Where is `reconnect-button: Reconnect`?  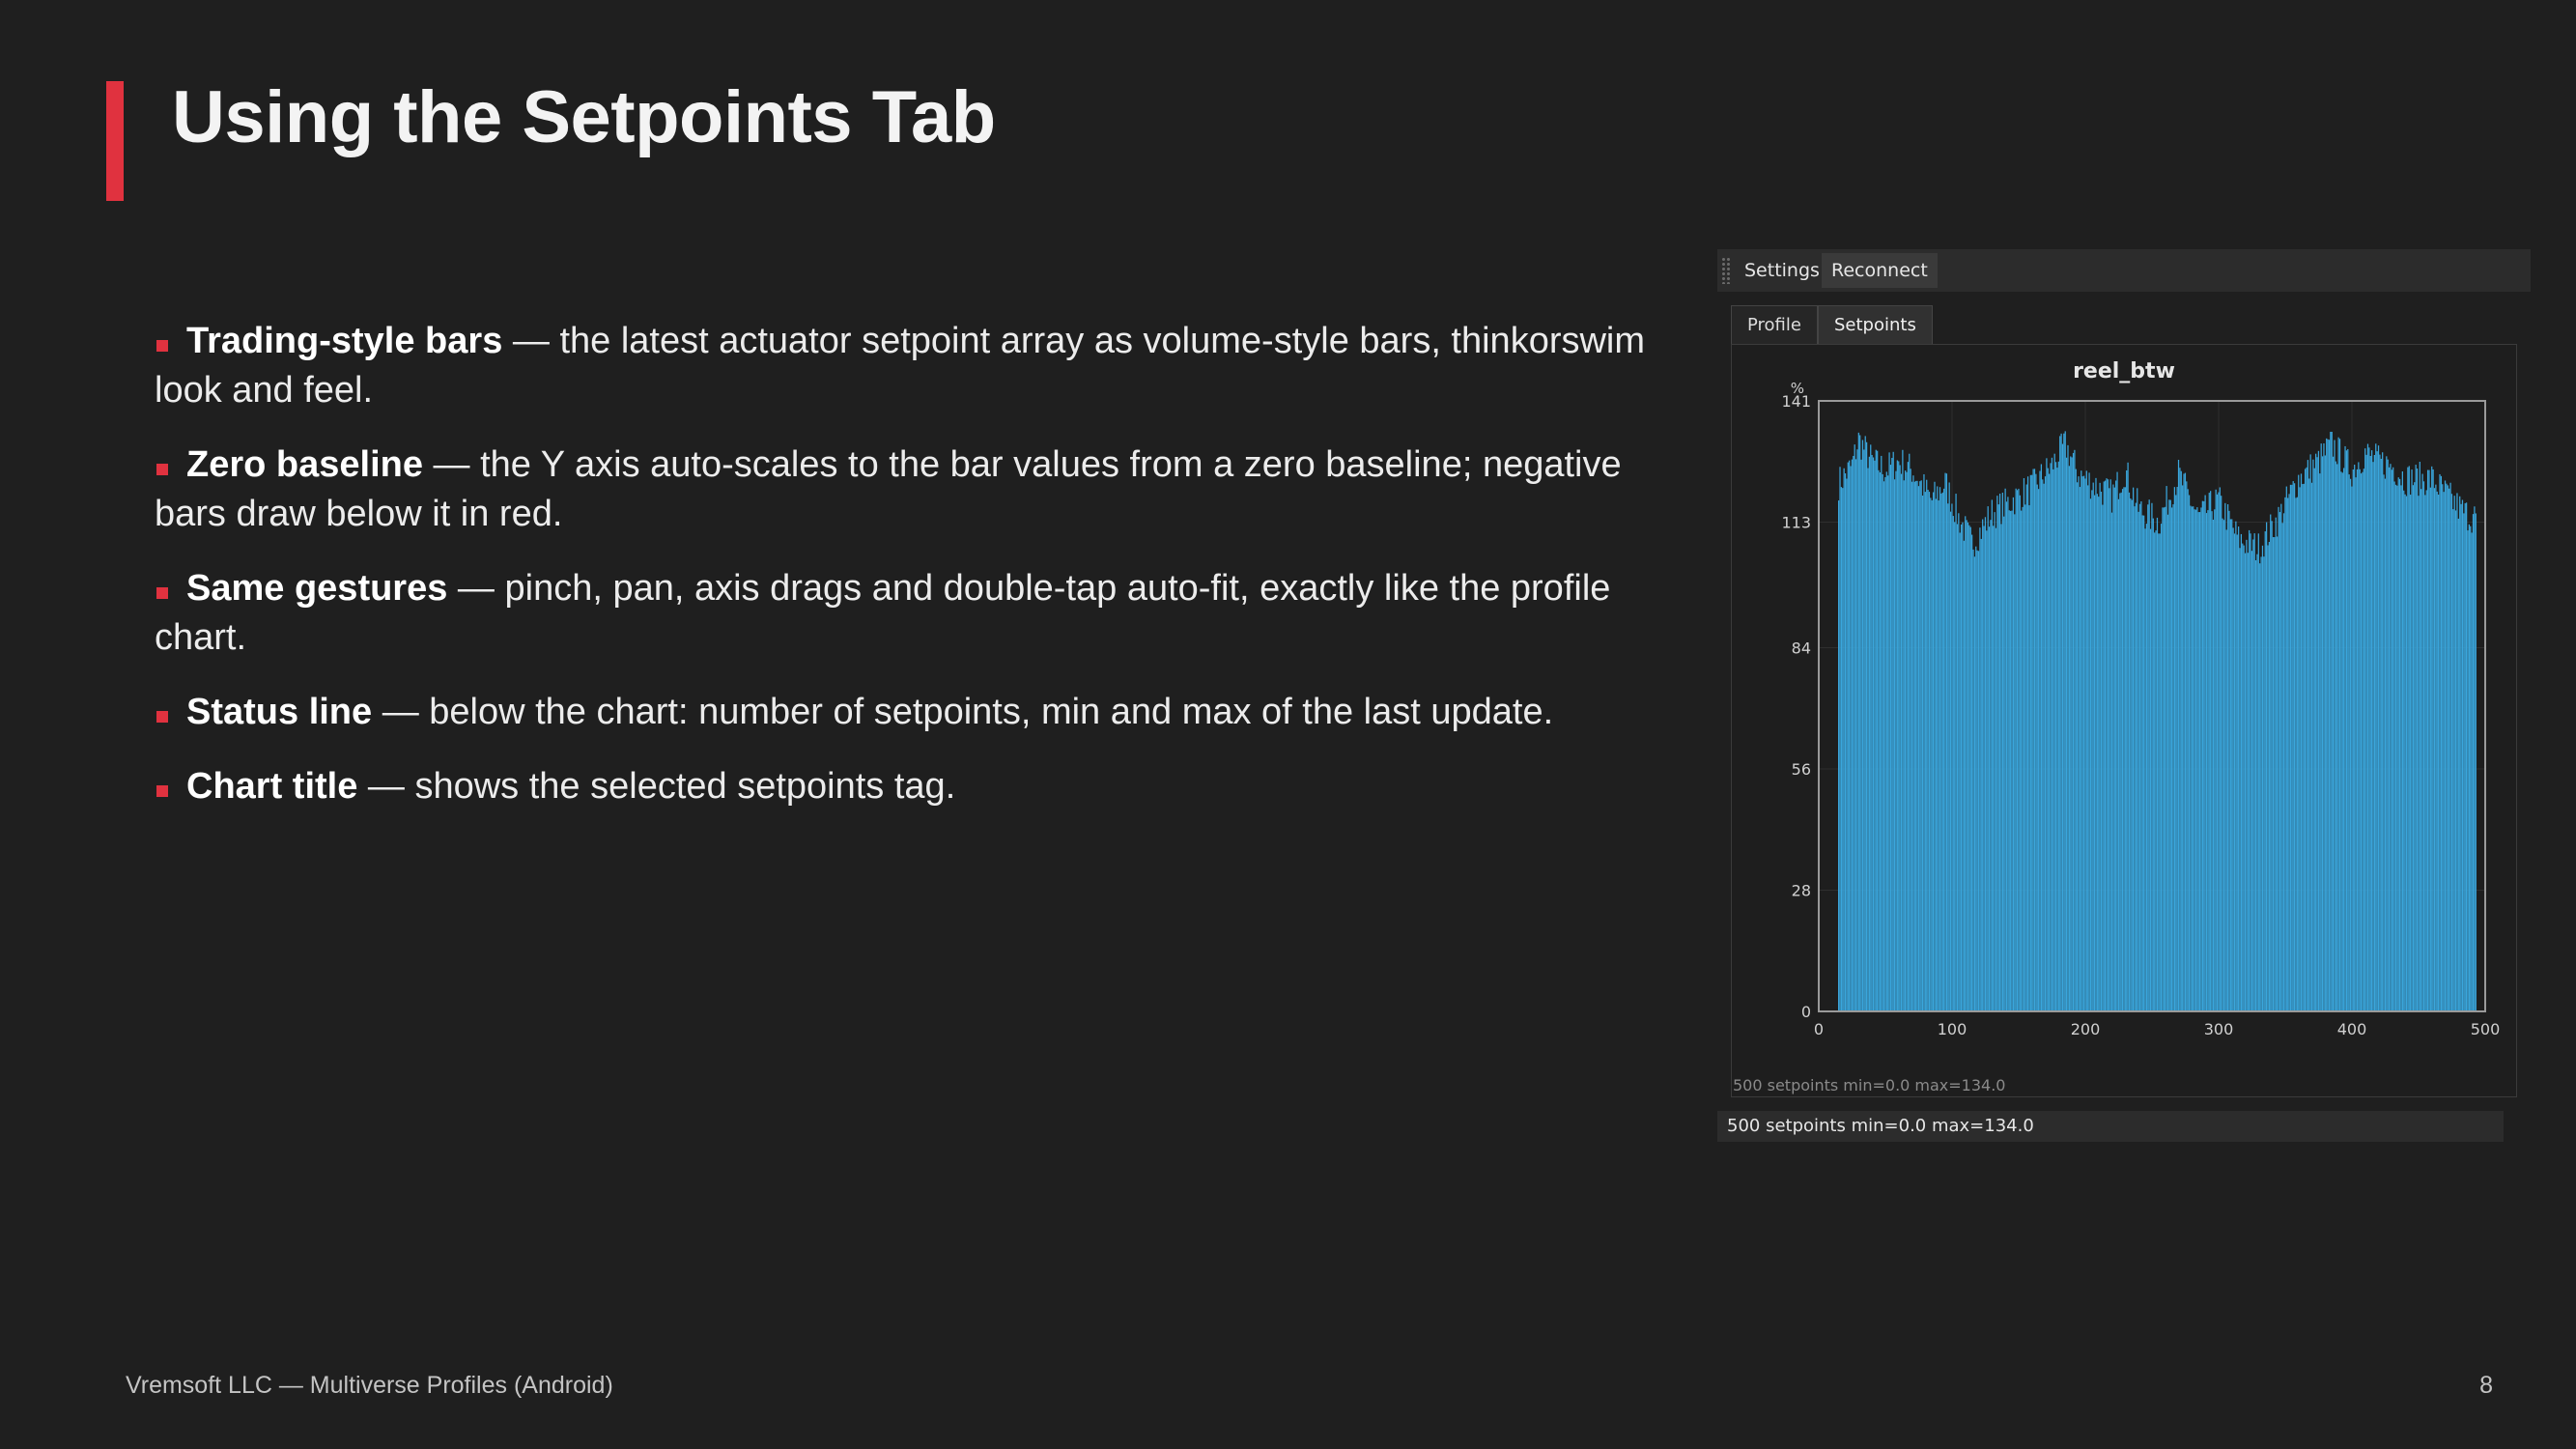 reconnect-button: Reconnect is located at coordinates (1880, 270).